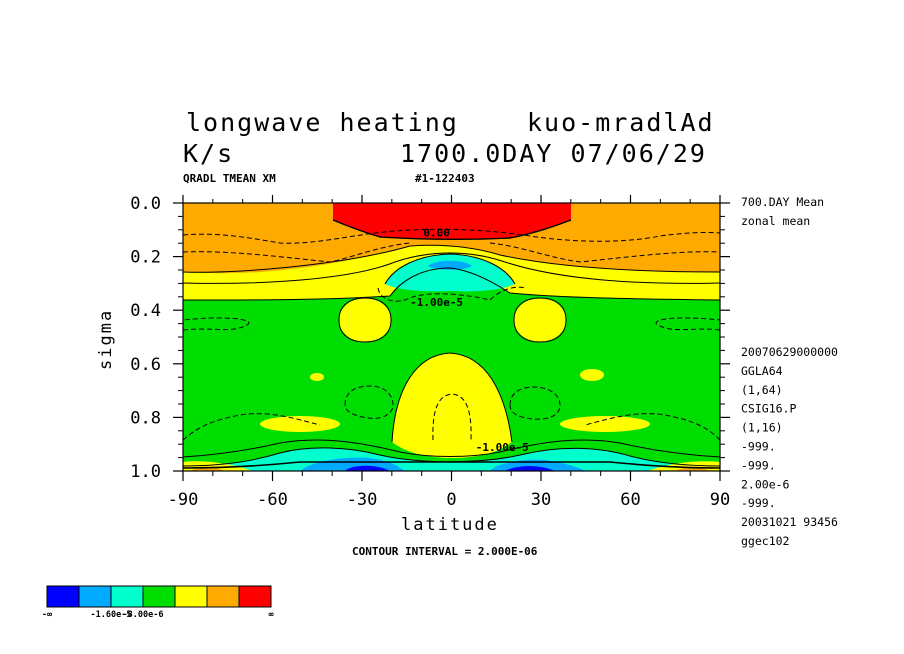 Image resolution: width=904 pixels, height=654 pixels. I want to click on band-yellow-lower-edges, so click(451, 466).